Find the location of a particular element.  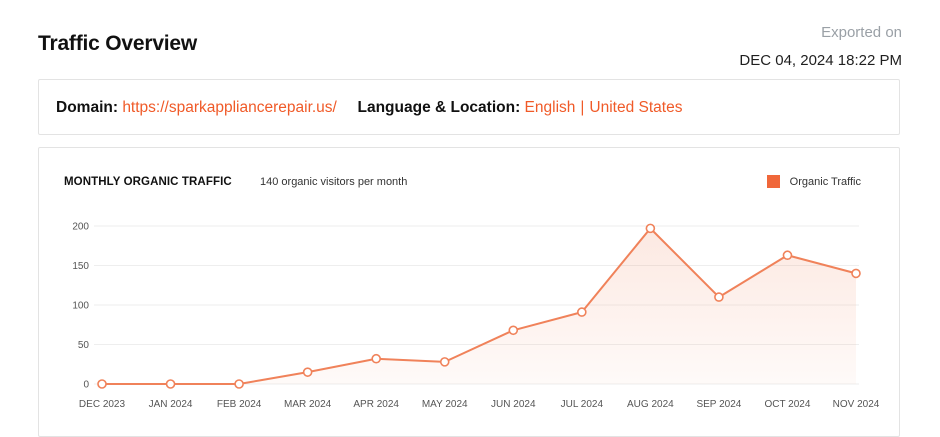

domain-link: https://sparkappliancerepair.us/ is located at coordinates (229, 107).